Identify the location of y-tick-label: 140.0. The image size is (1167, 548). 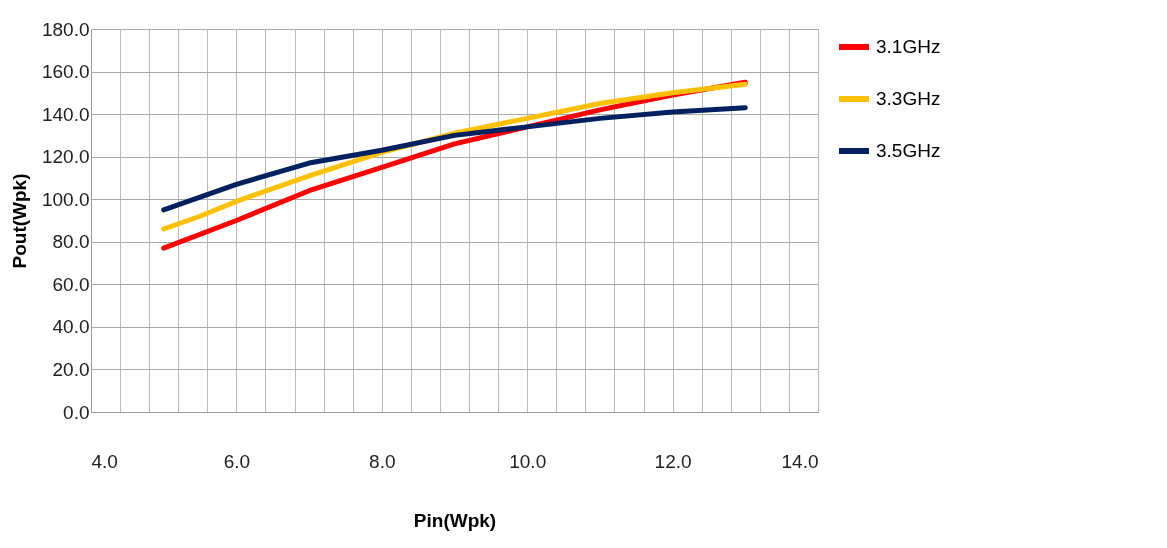
(65, 114).